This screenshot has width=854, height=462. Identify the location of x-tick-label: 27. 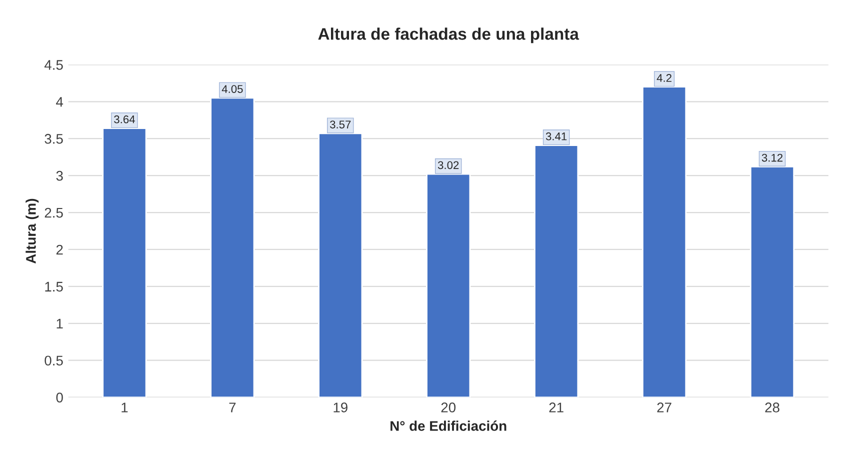
(664, 407).